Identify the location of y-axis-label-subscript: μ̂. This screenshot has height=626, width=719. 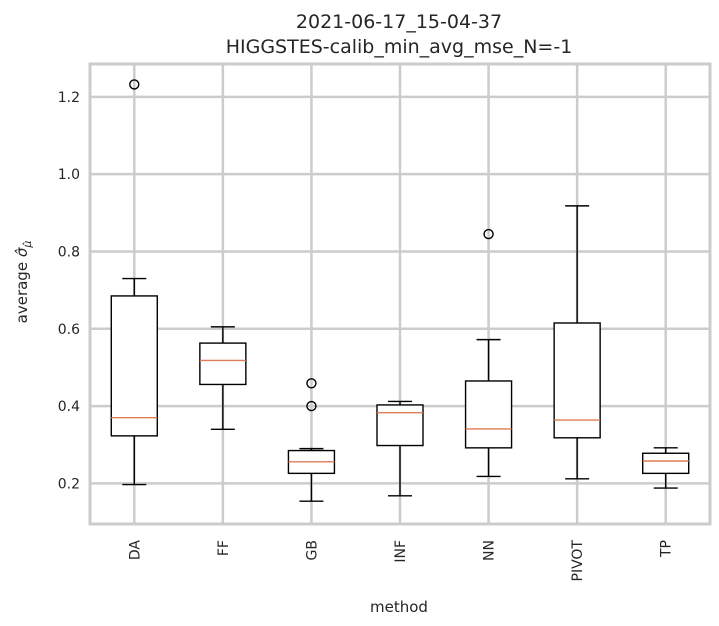
(27, 245).